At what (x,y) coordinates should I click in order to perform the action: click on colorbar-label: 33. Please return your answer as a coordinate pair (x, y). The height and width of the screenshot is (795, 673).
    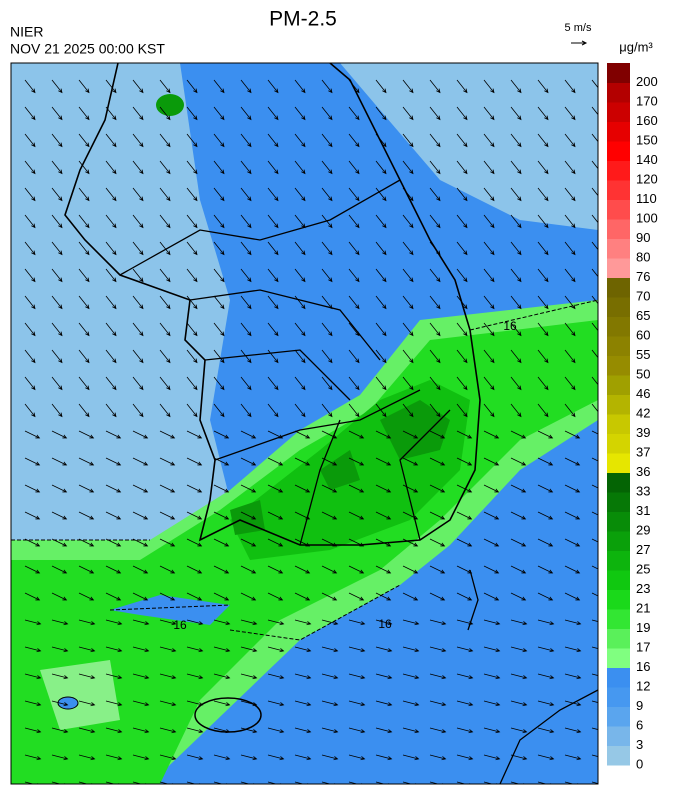
    Looking at the image, I should click on (643, 490).